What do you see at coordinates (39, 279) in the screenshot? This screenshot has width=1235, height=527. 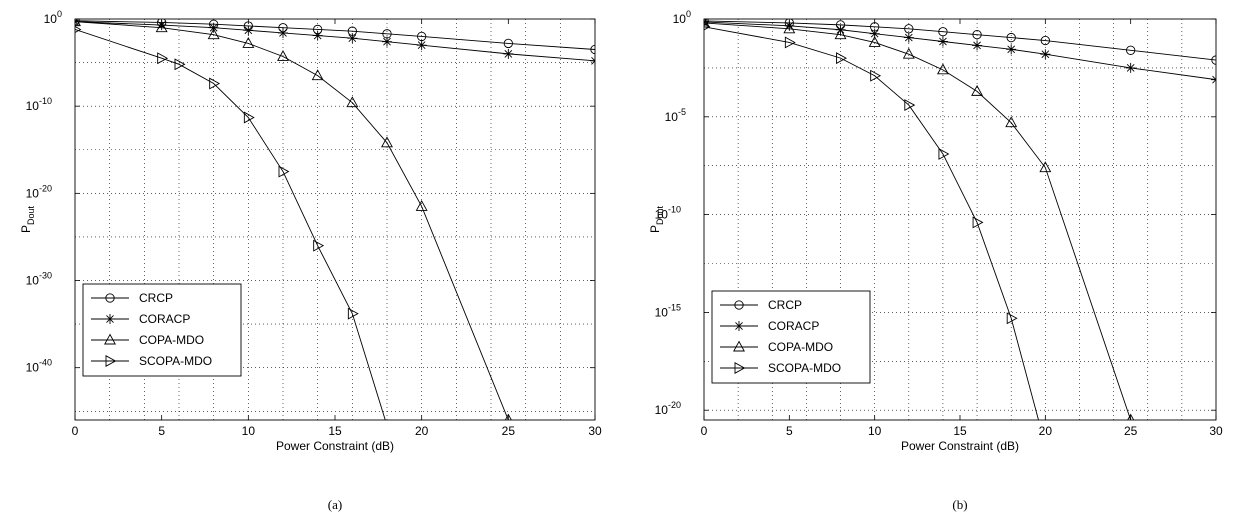 I see `y-tick-label: 10⁻³⁰` at bounding box center [39, 279].